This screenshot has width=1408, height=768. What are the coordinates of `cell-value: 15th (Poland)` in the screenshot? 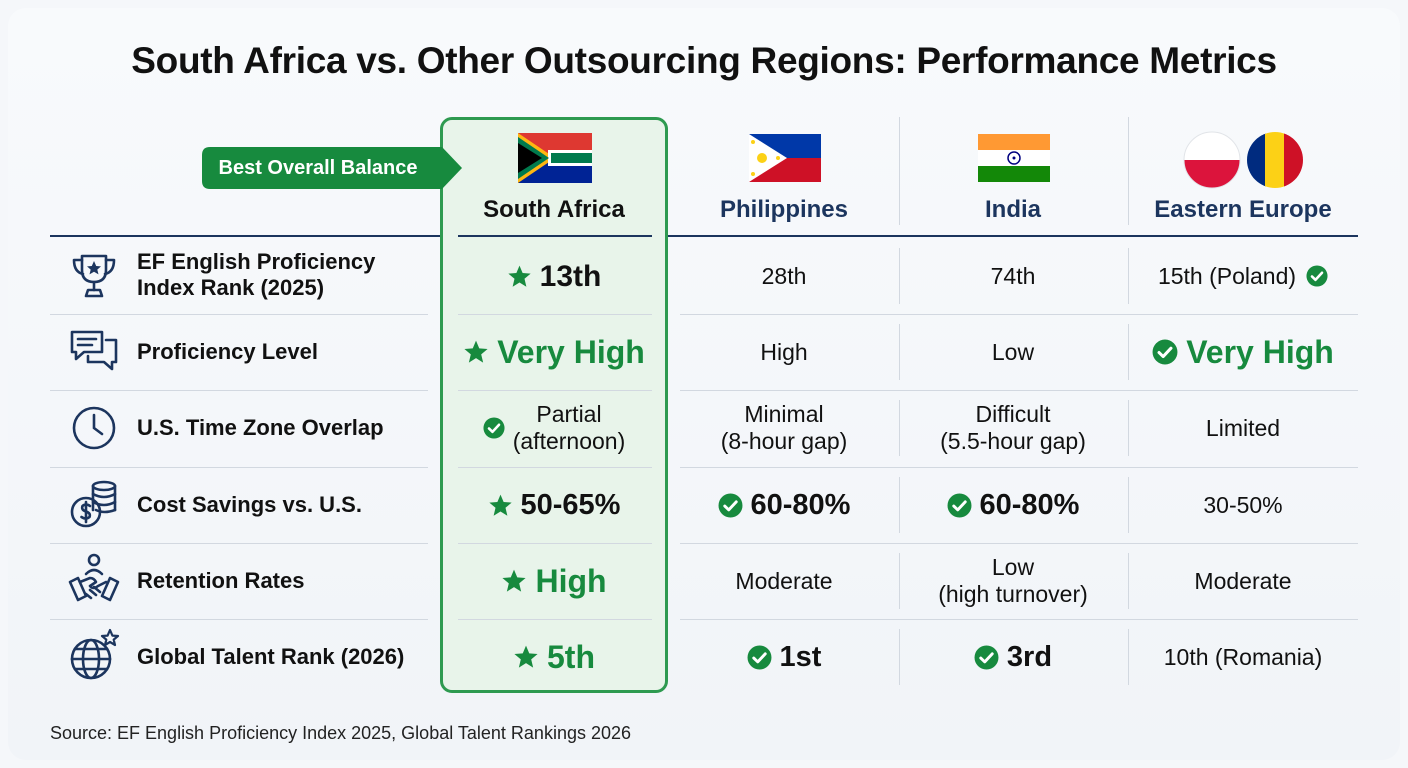 It's located at (1227, 275).